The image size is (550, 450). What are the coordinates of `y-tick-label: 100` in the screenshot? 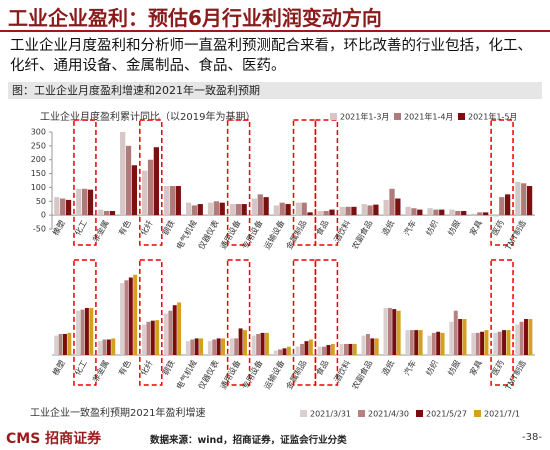 It's located at (38, 187).